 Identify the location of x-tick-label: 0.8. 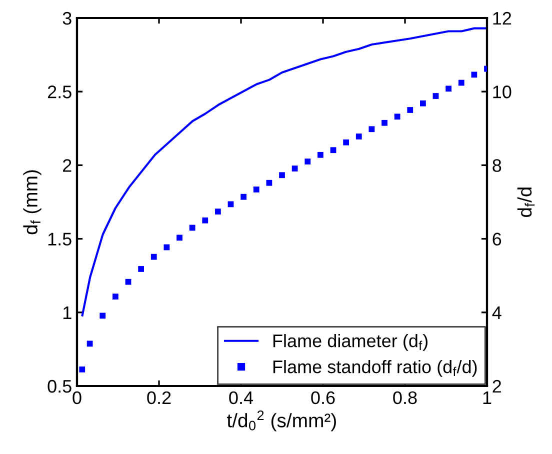
(405, 397).